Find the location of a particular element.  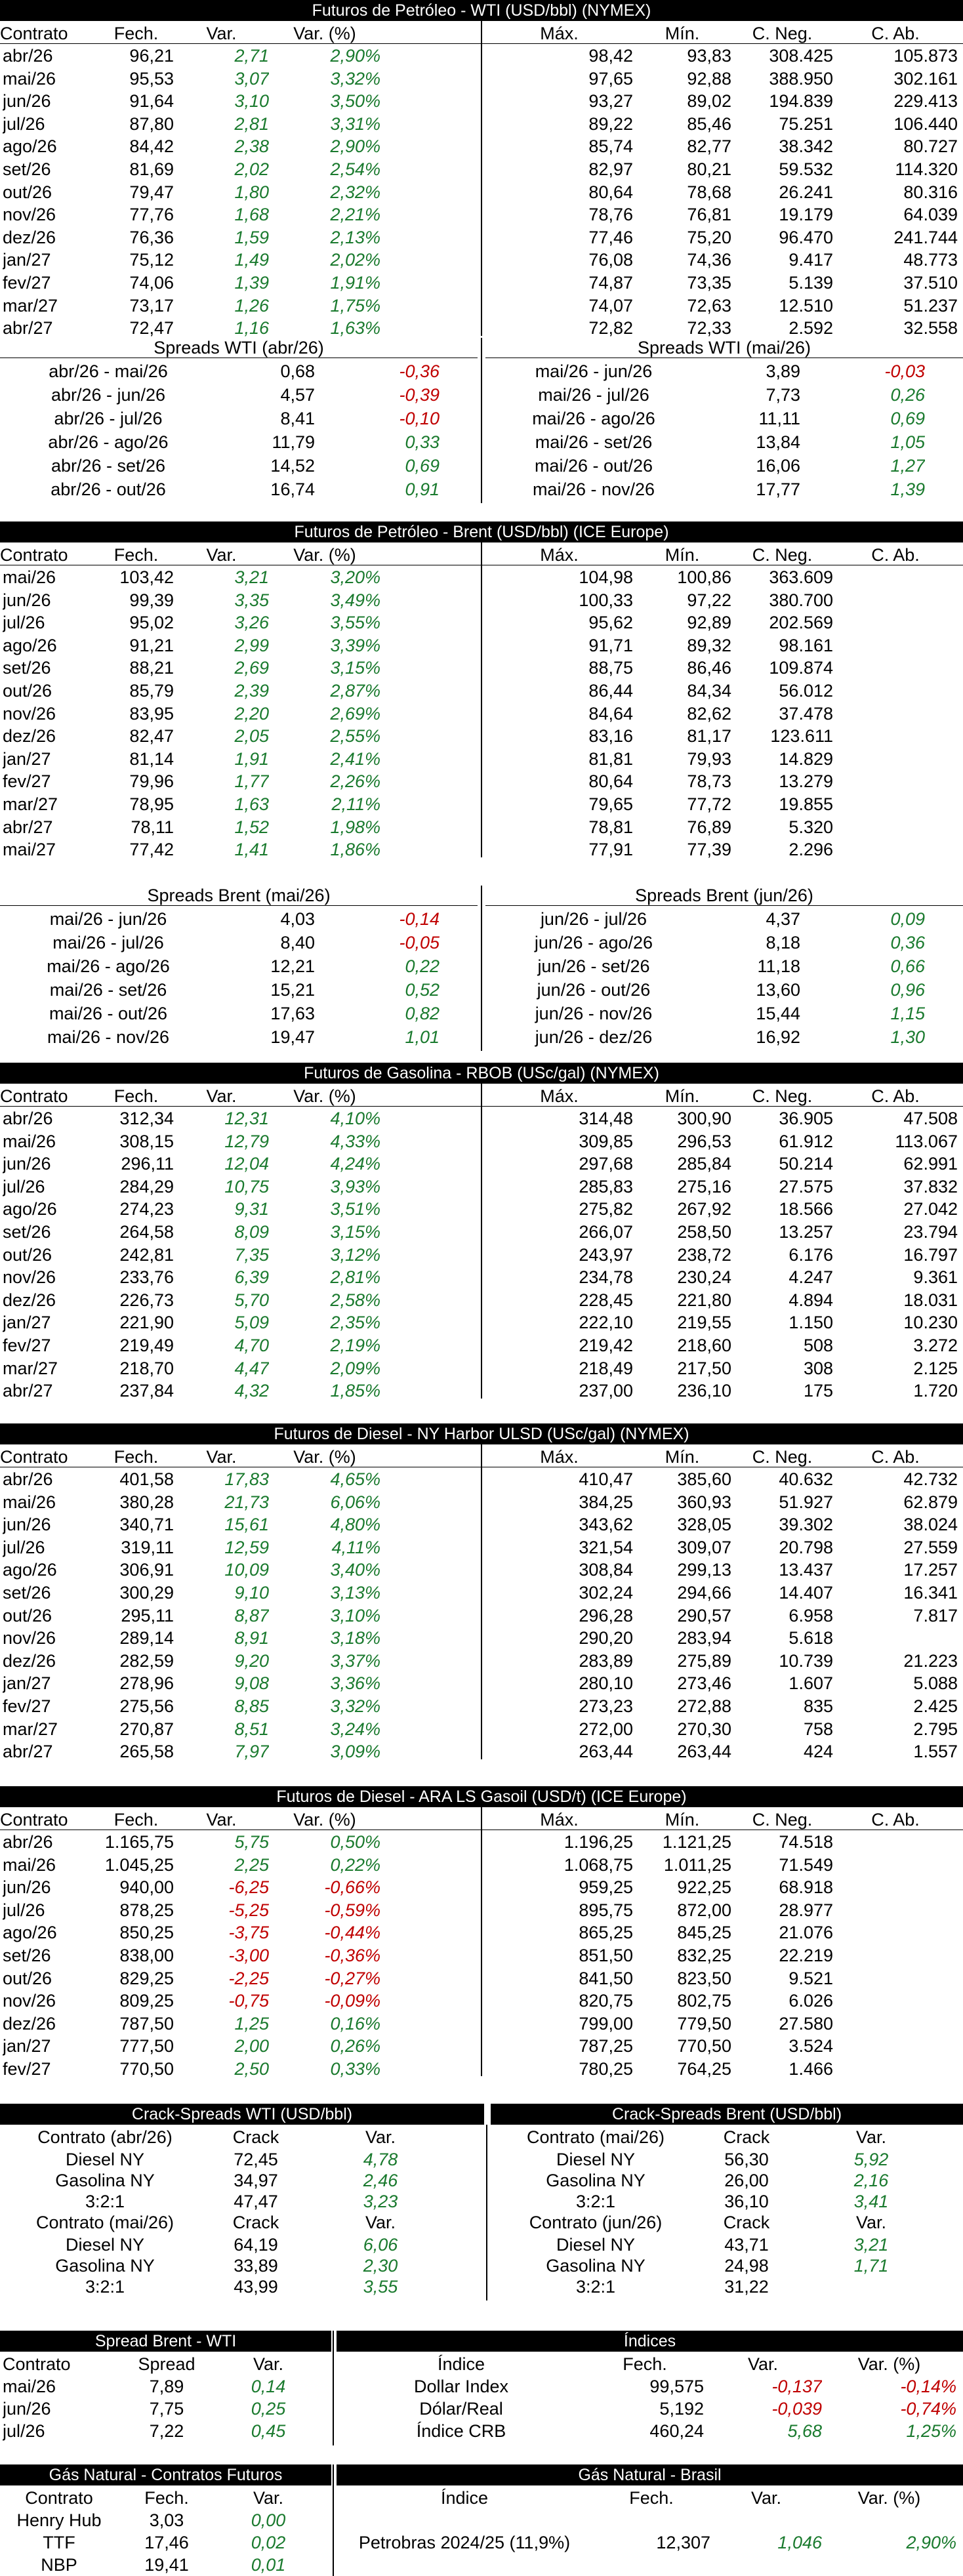

cell-contract: mar/27 is located at coordinates (31, 1368).